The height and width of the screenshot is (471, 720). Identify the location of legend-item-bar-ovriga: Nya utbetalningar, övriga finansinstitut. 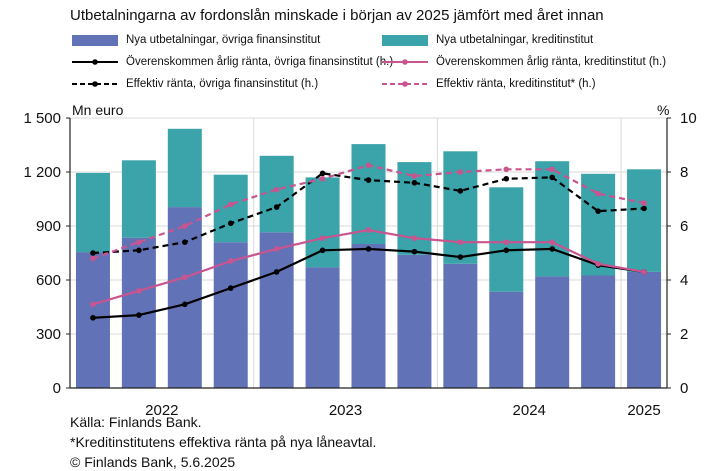
(196, 40).